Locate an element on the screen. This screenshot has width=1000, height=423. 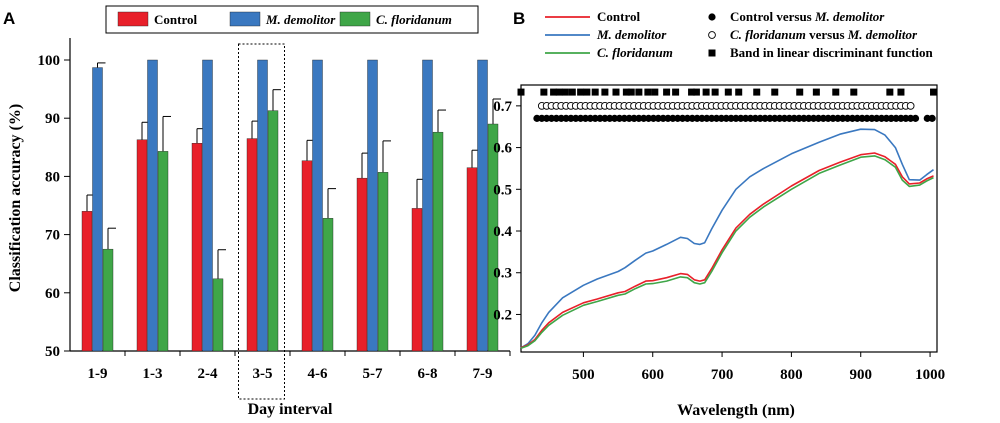
panel-b-legend-label: Control is located at coordinates (618, 16).